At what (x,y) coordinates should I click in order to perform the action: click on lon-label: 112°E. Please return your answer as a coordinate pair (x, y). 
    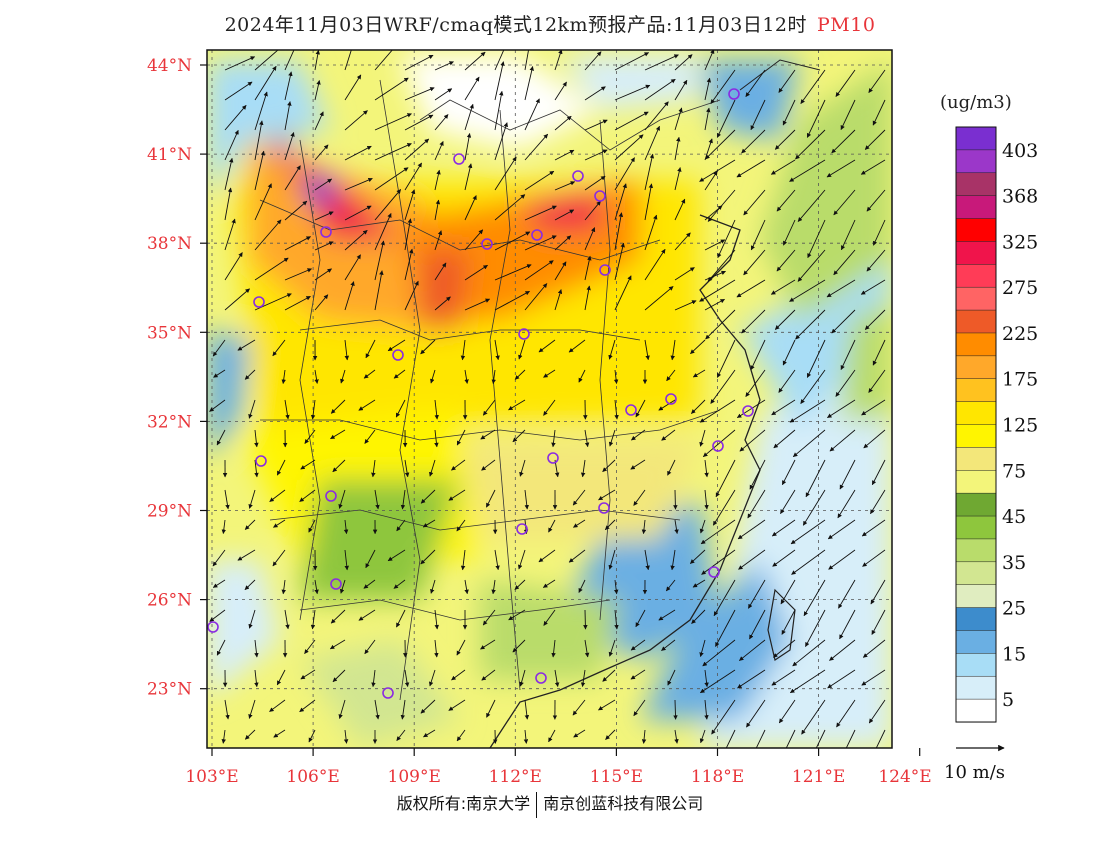
    Looking at the image, I should click on (515, 777).